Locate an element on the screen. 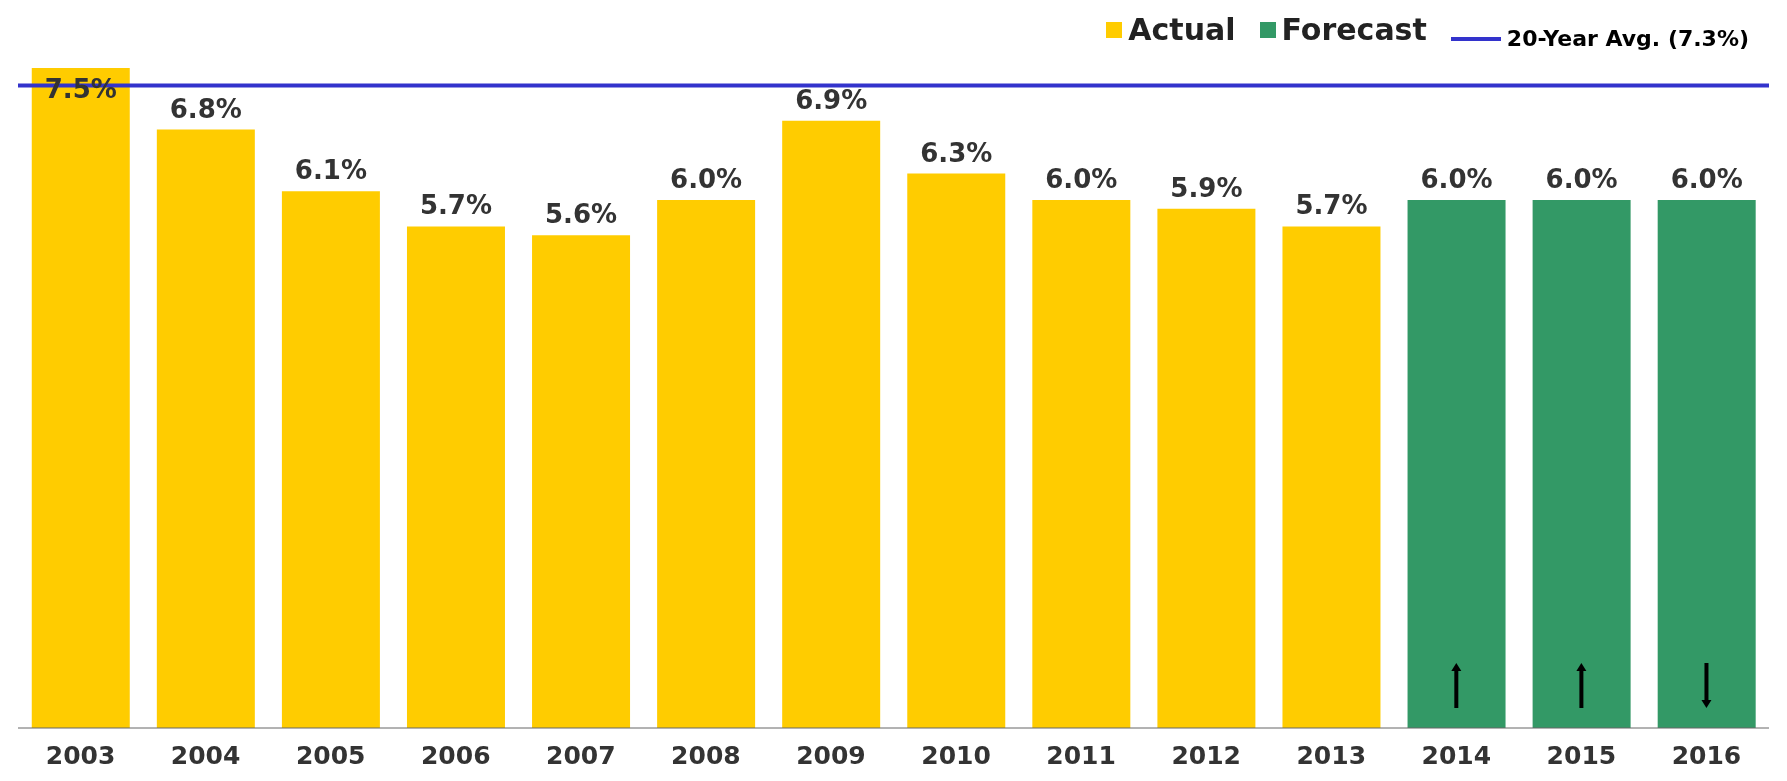  x-tick-label: 2009 is located at coordinates (831, 755).